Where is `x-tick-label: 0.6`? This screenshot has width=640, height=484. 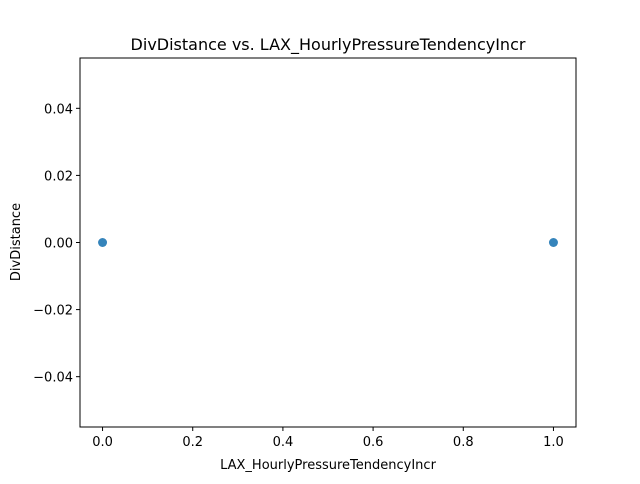
x-tick-label: 0.6 is located at coordinates (373, 442).